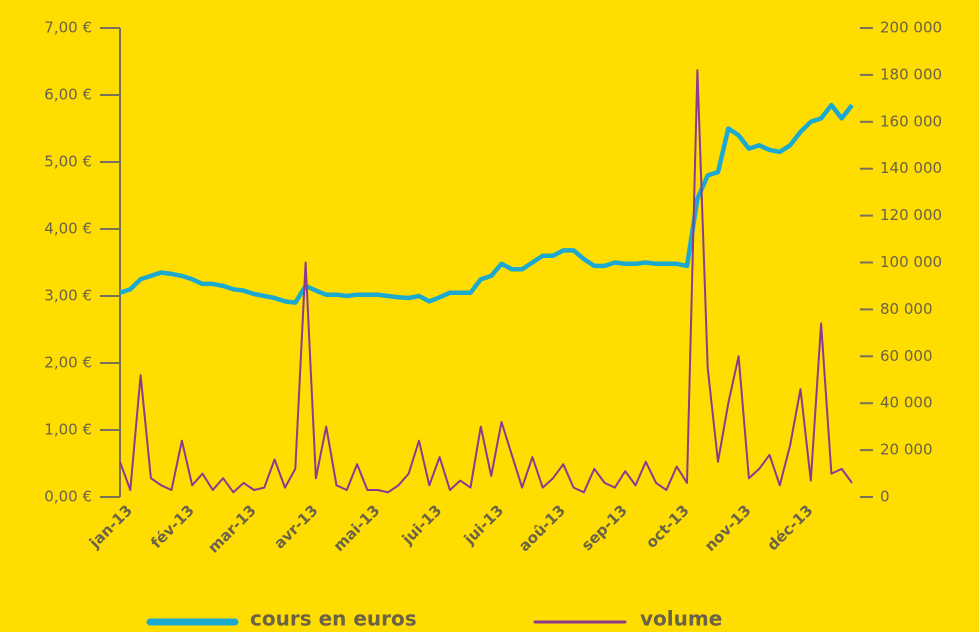 The height and width of the screenshot is (632, 979). Describe the element at coordinates (68, 430) in the screenshot. I see `y-tick-label: 1,00 €` at that location.